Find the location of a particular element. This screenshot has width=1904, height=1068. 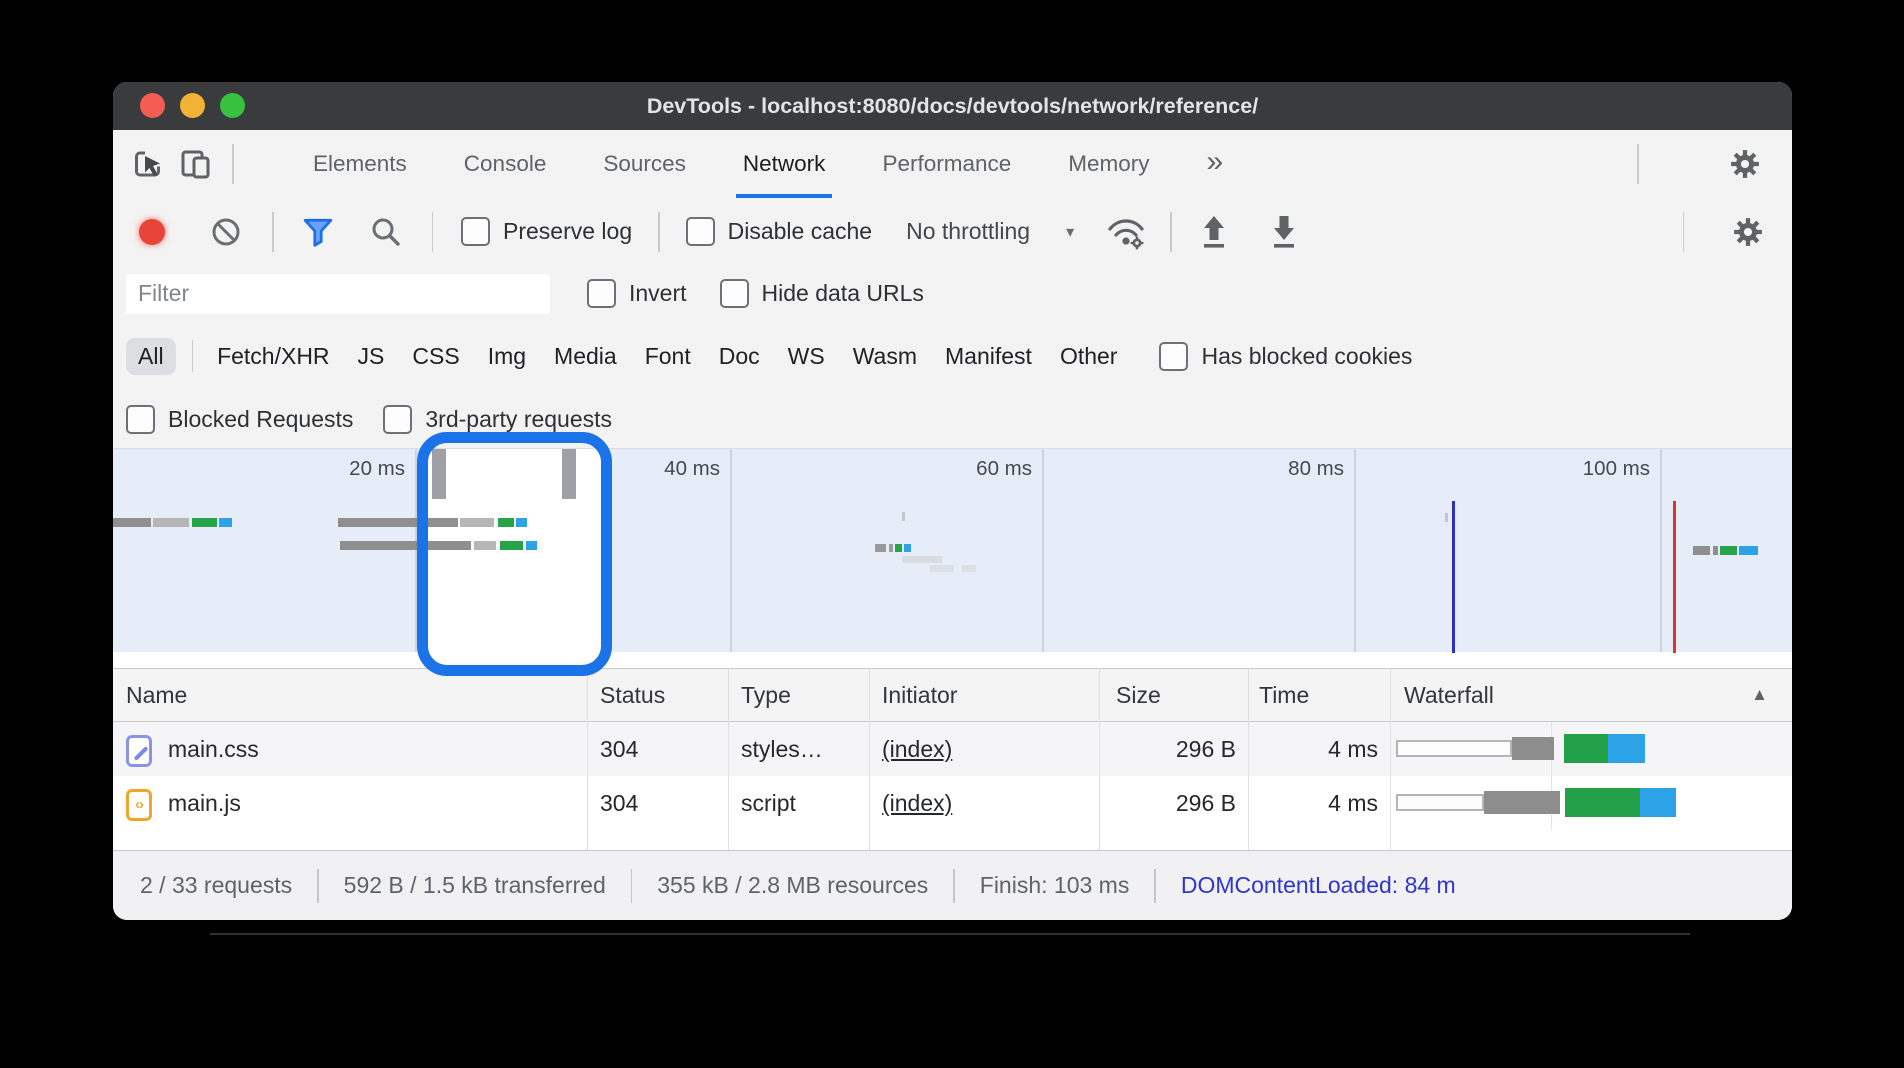

has-blocked-cookies-checkbox is located at coordinates (1174, 356).